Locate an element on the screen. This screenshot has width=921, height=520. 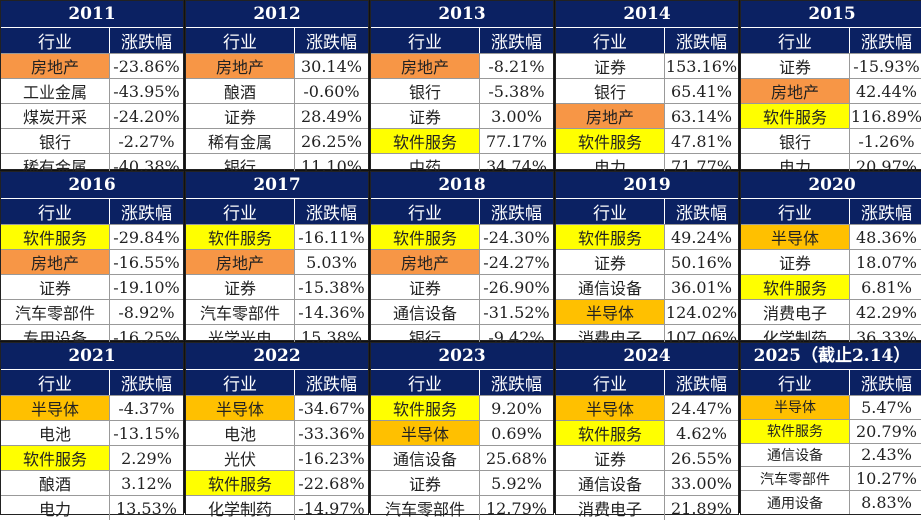
change-cell: -24.20% is located at coordinates (146, 116).